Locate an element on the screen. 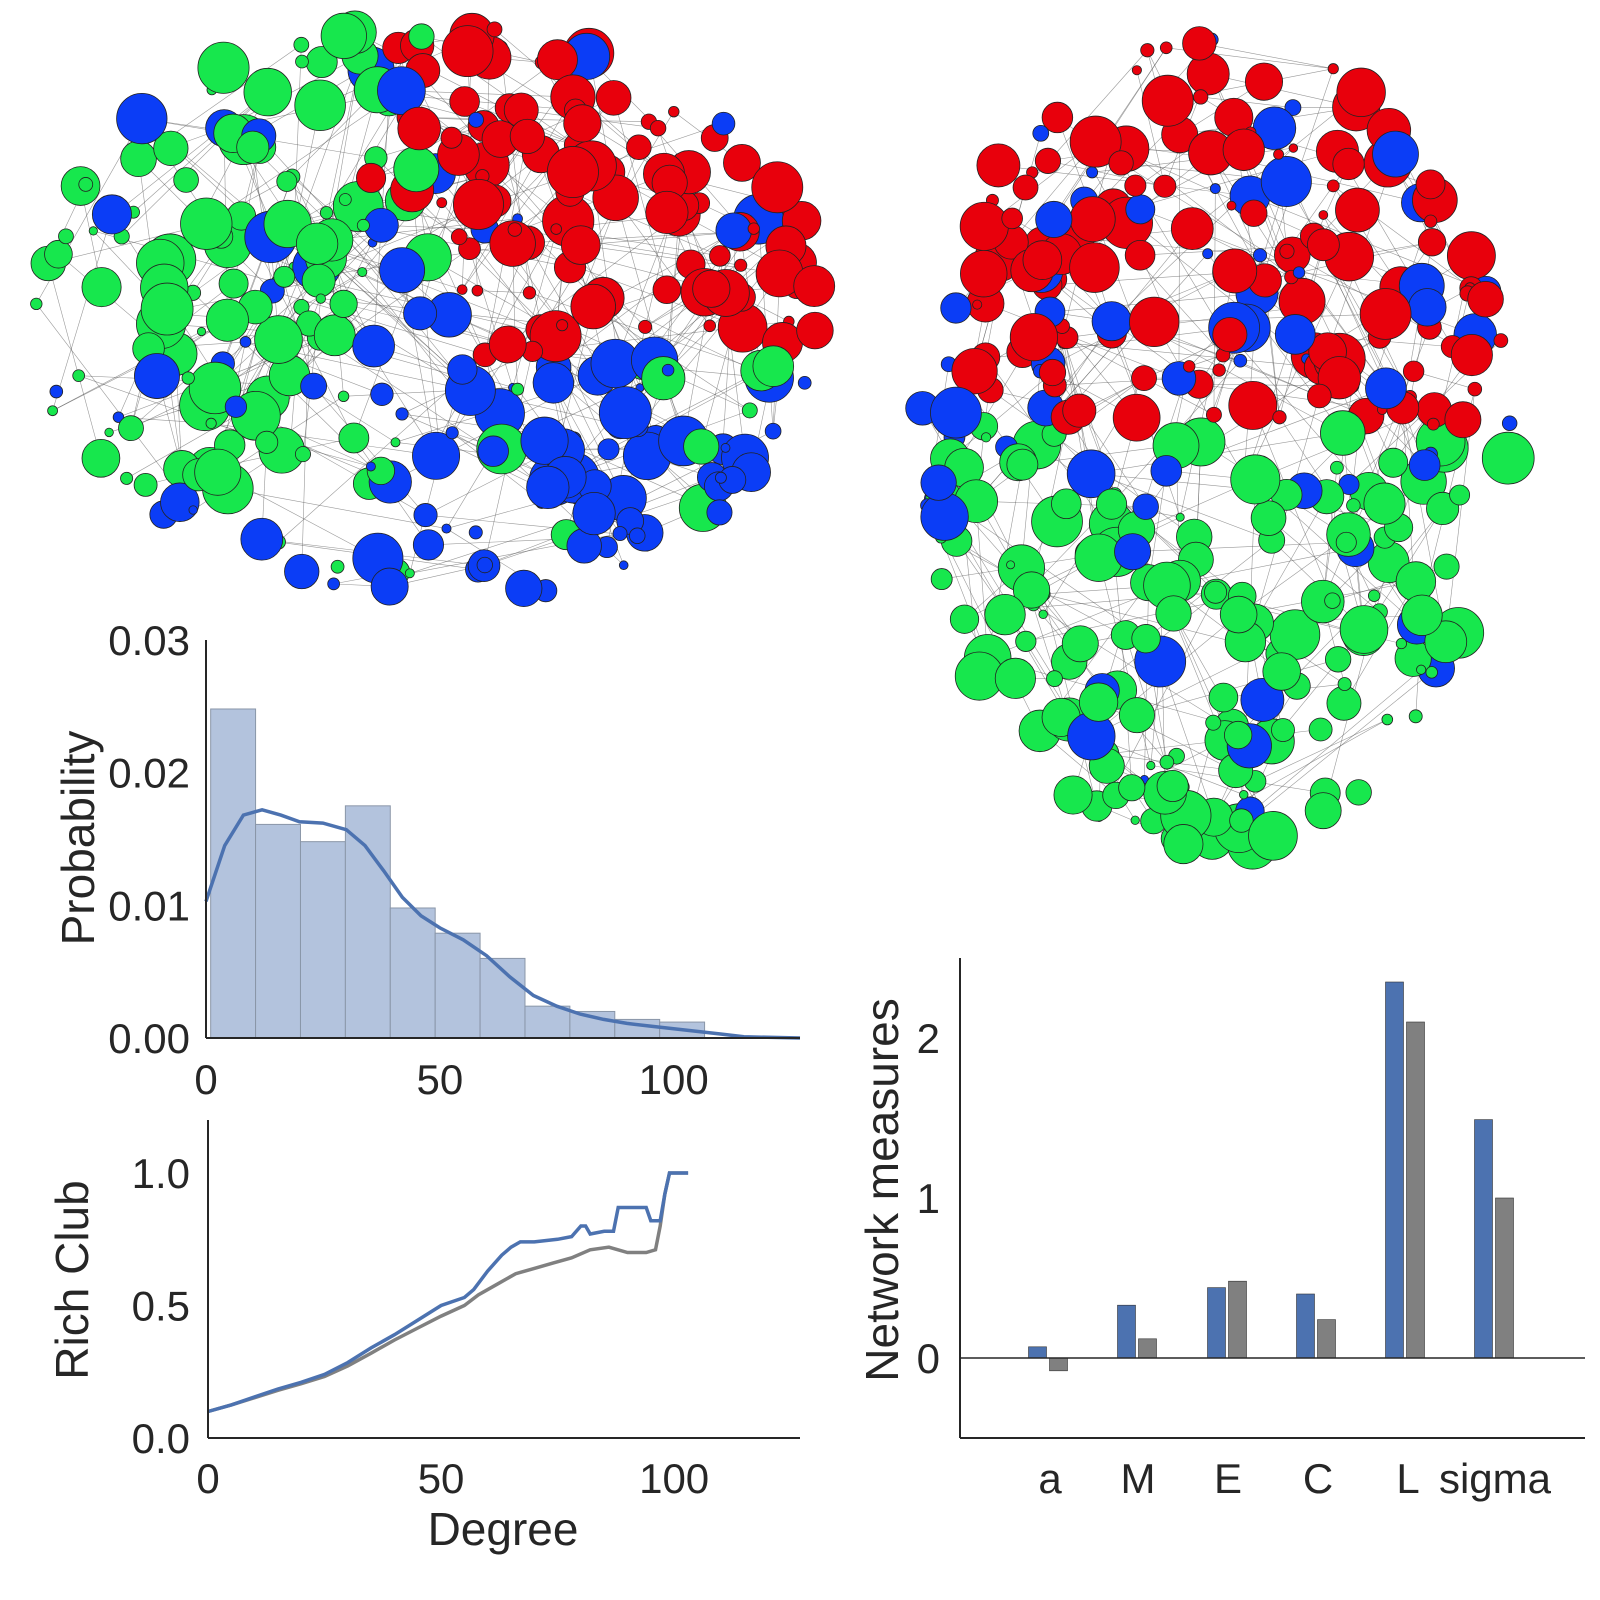 This screenshot has width=1600, height=1600. histogram-bars is located at coordinates (458, 873).